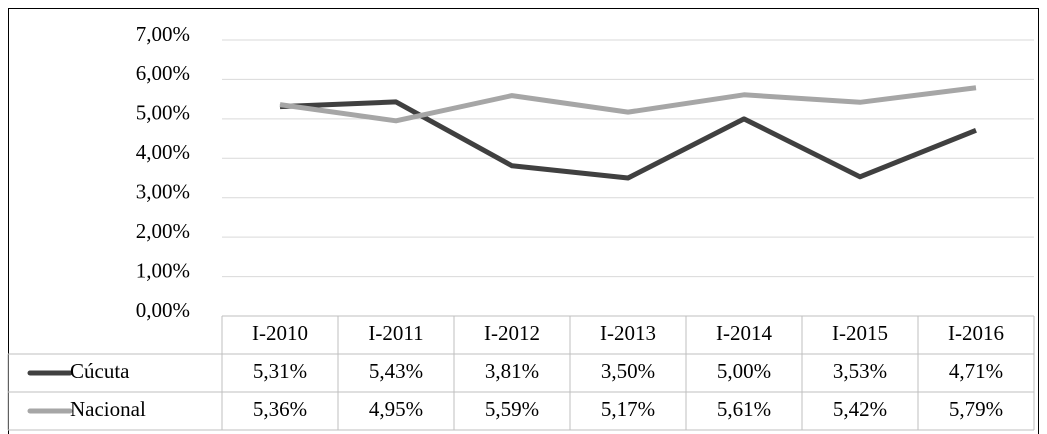  What do you see at coordinates (100, 371) in the screenshot?
I see `legend-label: Cúcuta` at bounding box center [100, 371].